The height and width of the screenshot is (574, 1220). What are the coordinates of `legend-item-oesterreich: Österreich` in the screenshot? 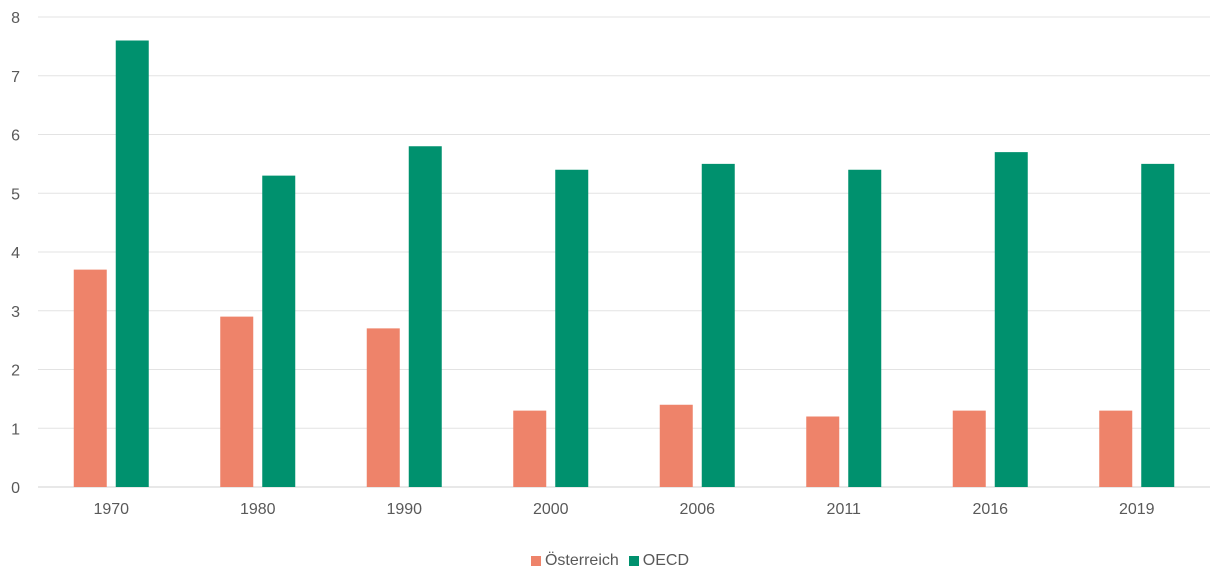 It's located at (574, 561).